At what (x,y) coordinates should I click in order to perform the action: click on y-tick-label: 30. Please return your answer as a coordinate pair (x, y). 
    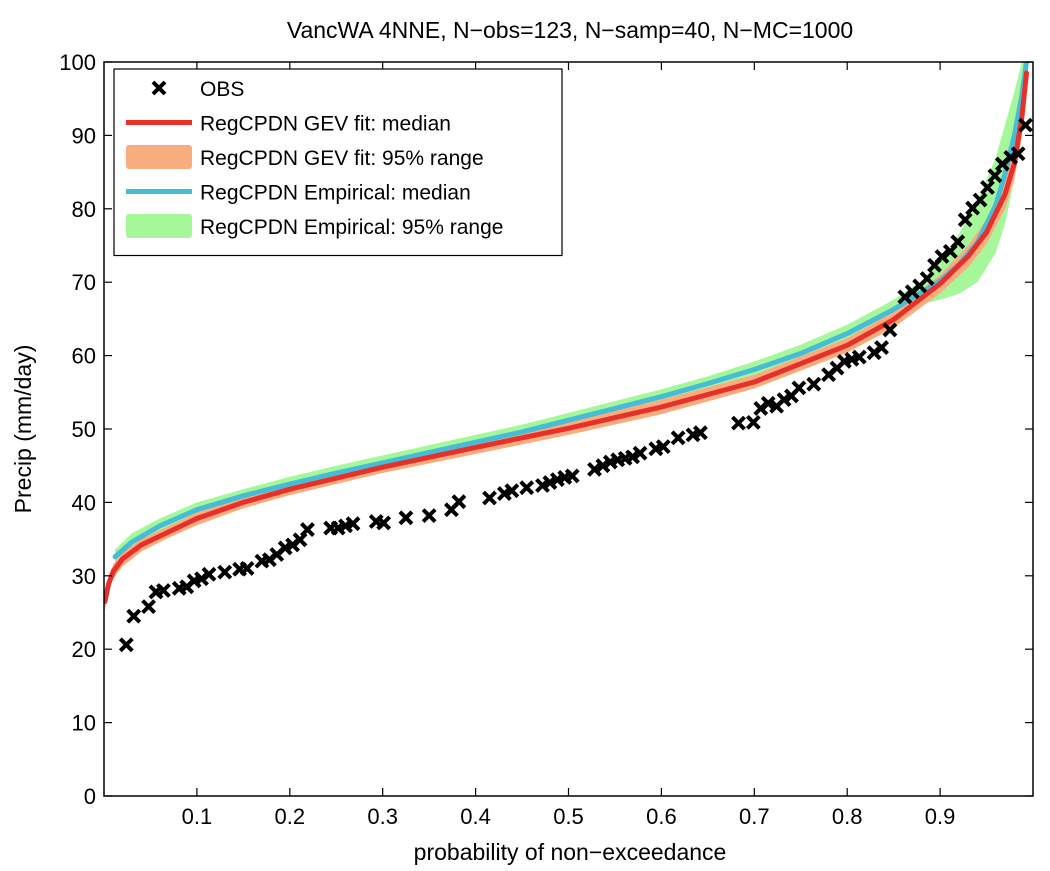
    Looking at the image, I should click on (84, 576).